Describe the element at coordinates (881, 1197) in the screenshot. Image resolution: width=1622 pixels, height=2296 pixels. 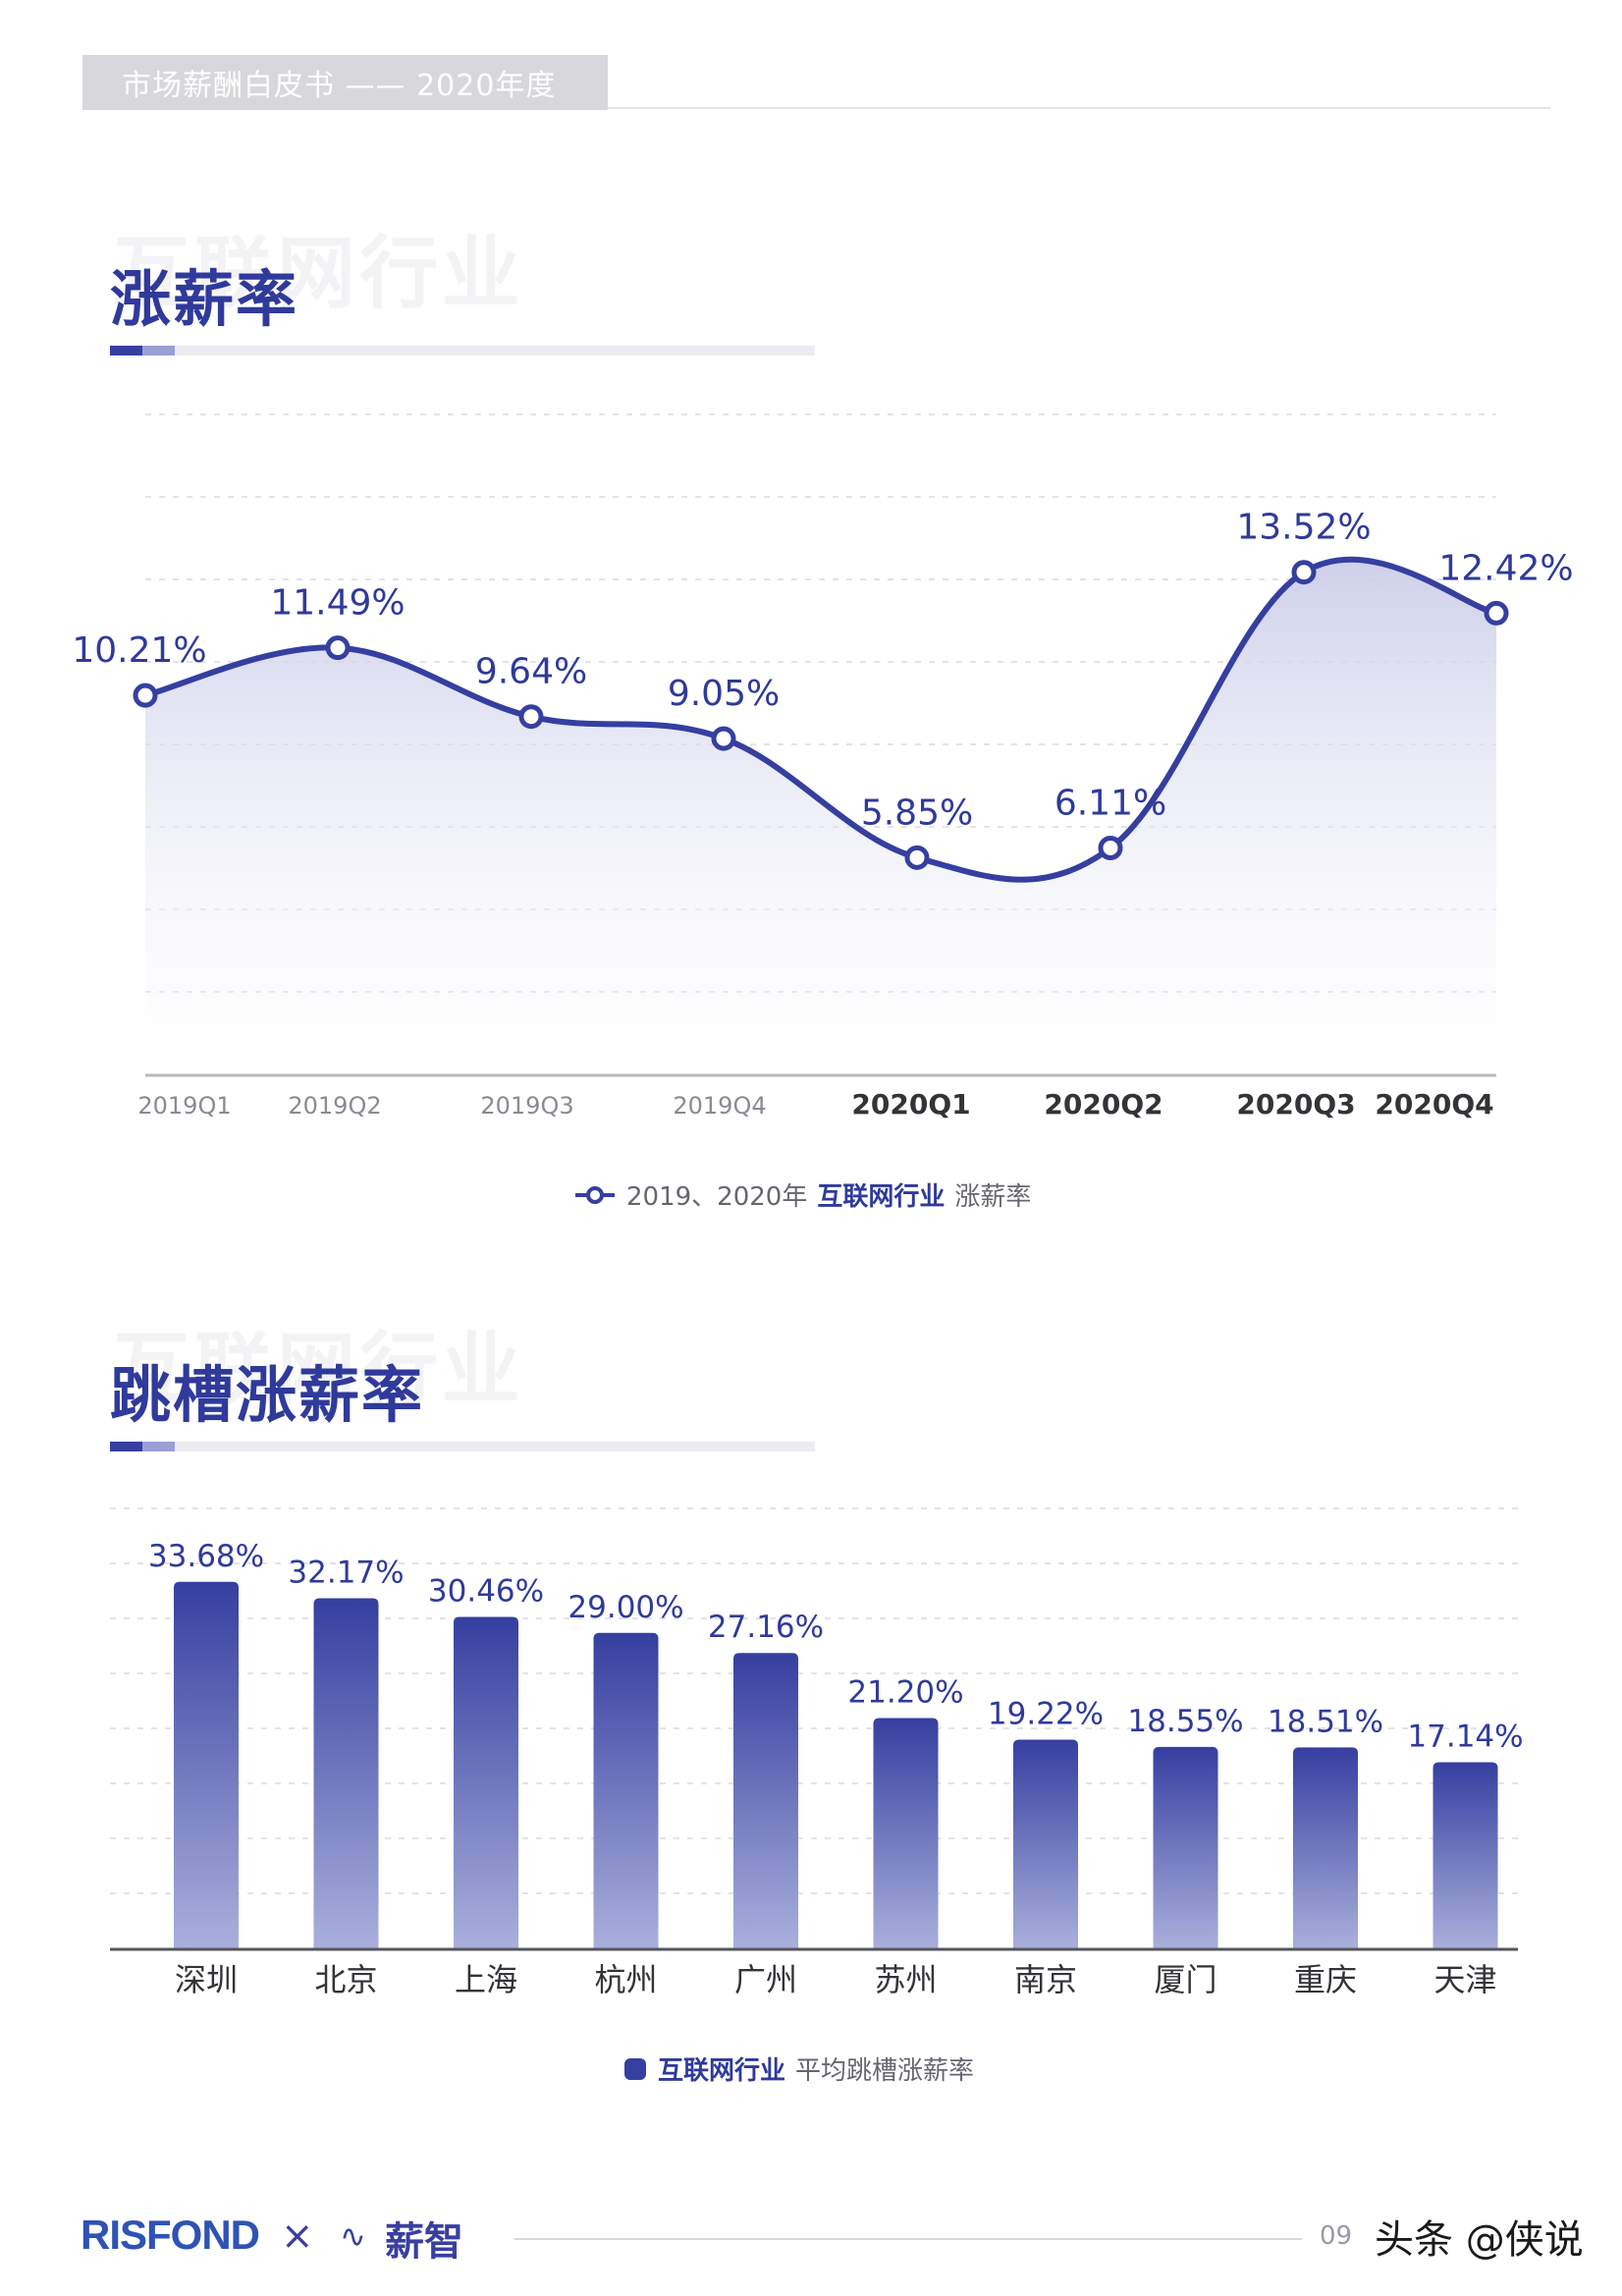
I see `line-legend-strong: 互联网行业` at that location.